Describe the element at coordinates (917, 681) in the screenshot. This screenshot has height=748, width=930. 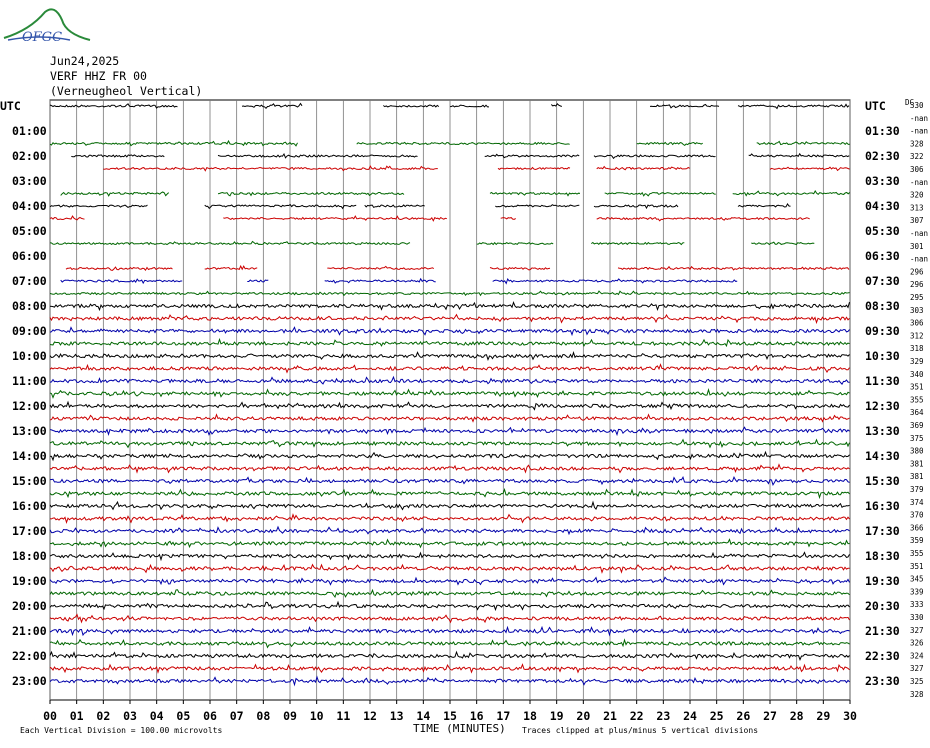
I see `dc-value: 325` at that location.